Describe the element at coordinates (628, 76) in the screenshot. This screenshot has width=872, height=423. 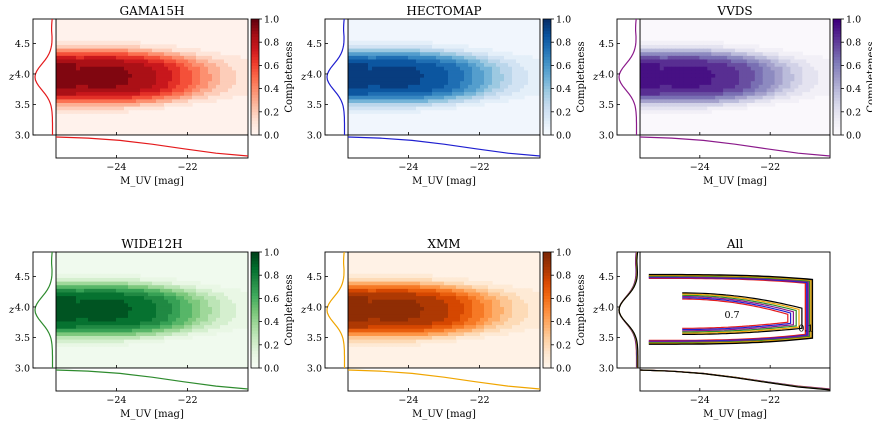
I see `z-distribution-line` at that location.